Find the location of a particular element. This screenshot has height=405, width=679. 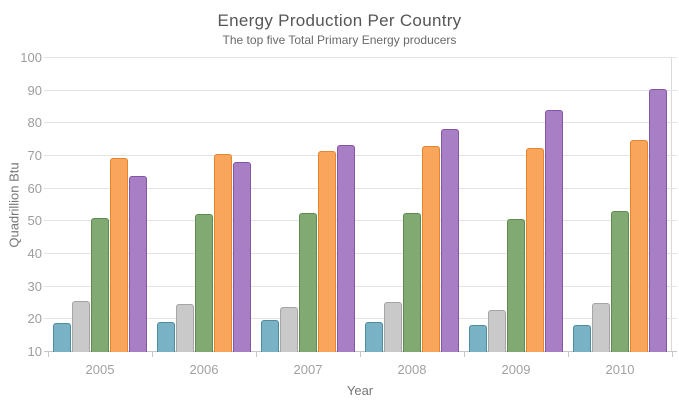

bar-2005-series-2-gray is located at coordinates (81, 326).